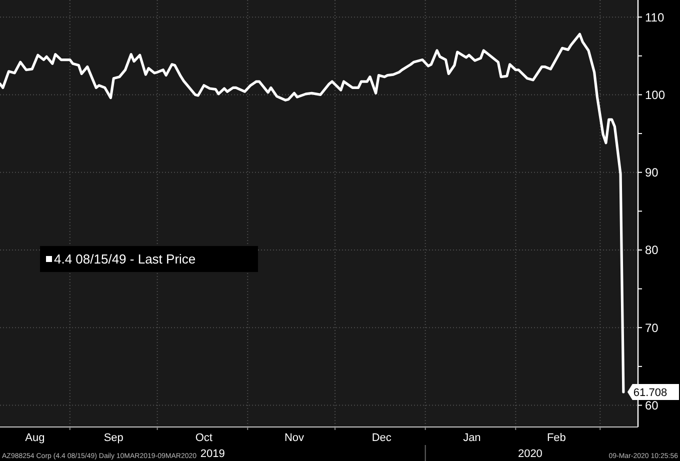  Describe the element at coordinates (35, 438) in the screenshot. I see `x-tick-label: Aug` at that location.